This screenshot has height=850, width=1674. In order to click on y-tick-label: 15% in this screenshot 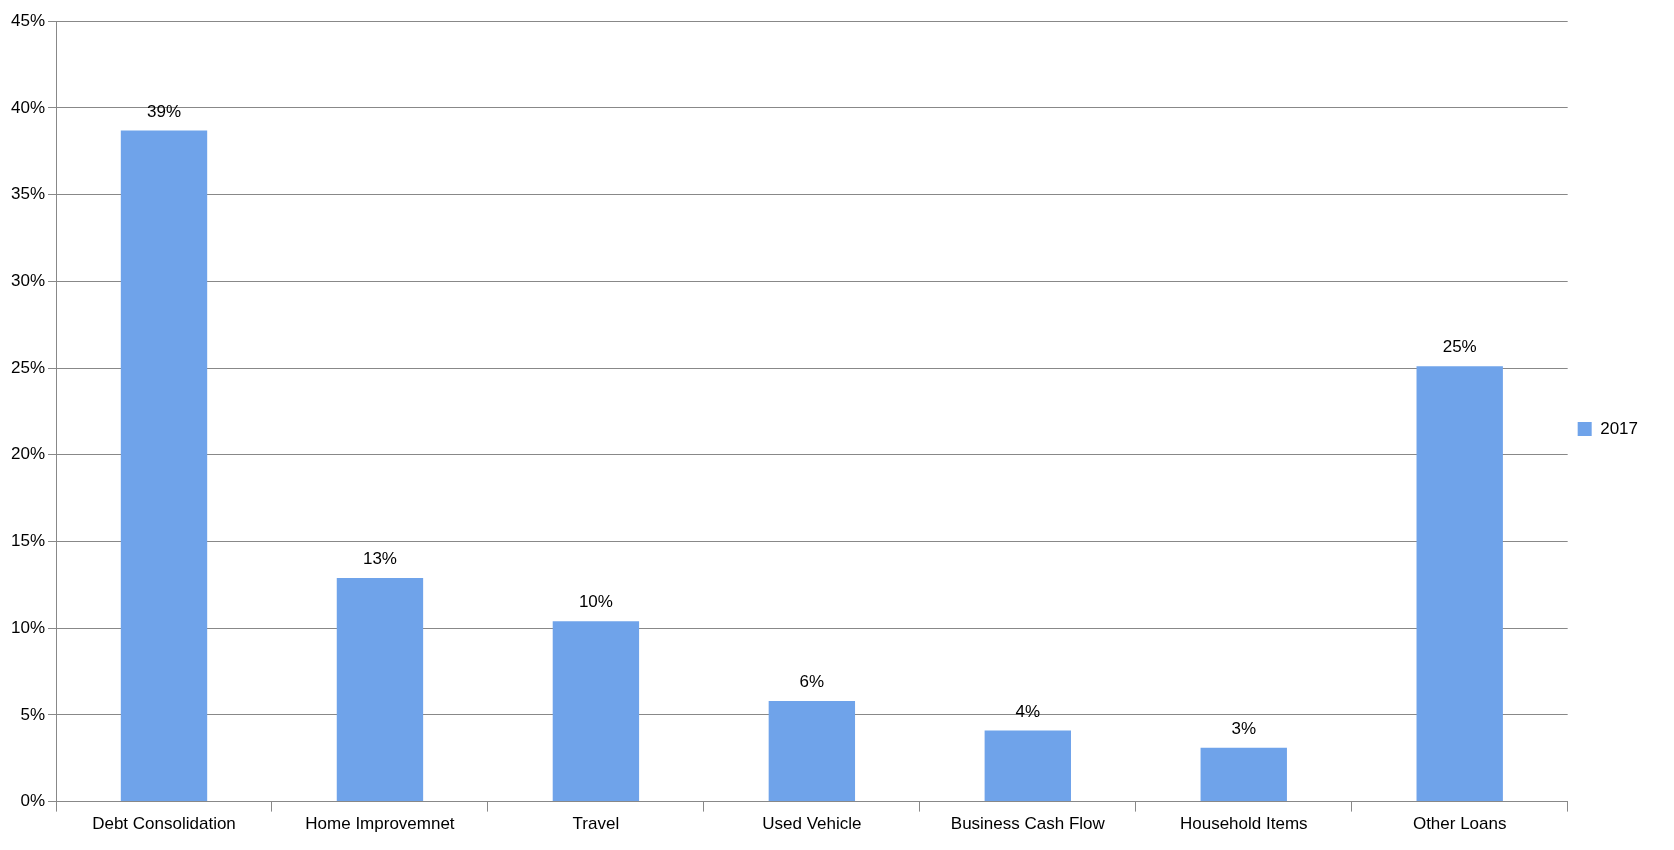, I will do `click(28, 541)`.